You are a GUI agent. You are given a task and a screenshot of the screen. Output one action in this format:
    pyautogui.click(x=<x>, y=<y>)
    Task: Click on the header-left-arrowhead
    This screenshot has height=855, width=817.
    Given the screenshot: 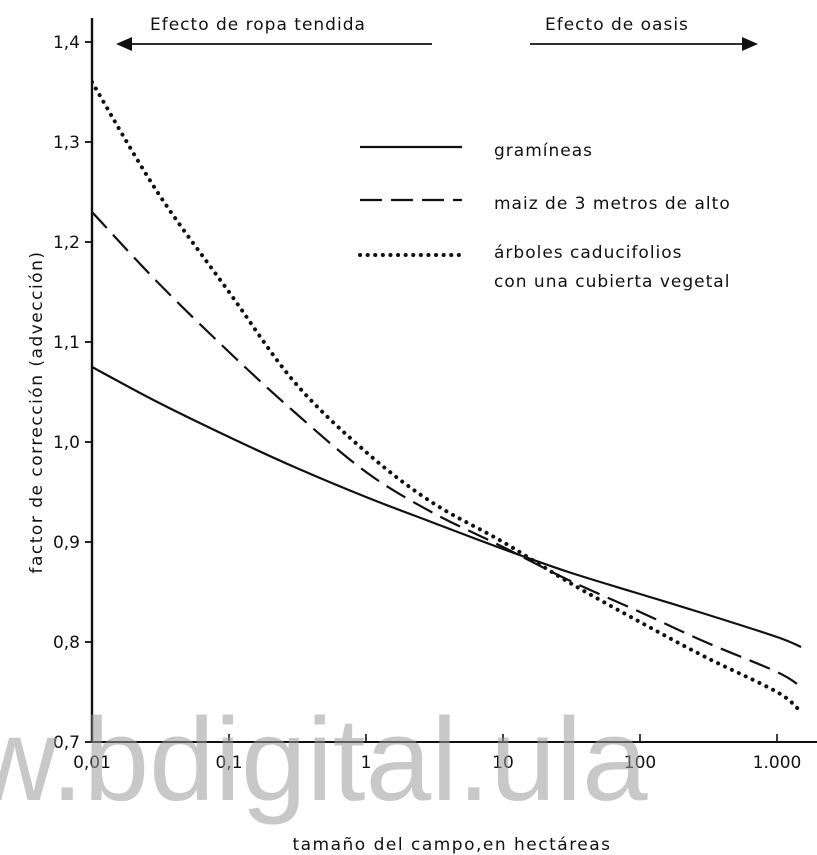 What is the action you would take?
    pyautogui.click(x=124, y=44)
    